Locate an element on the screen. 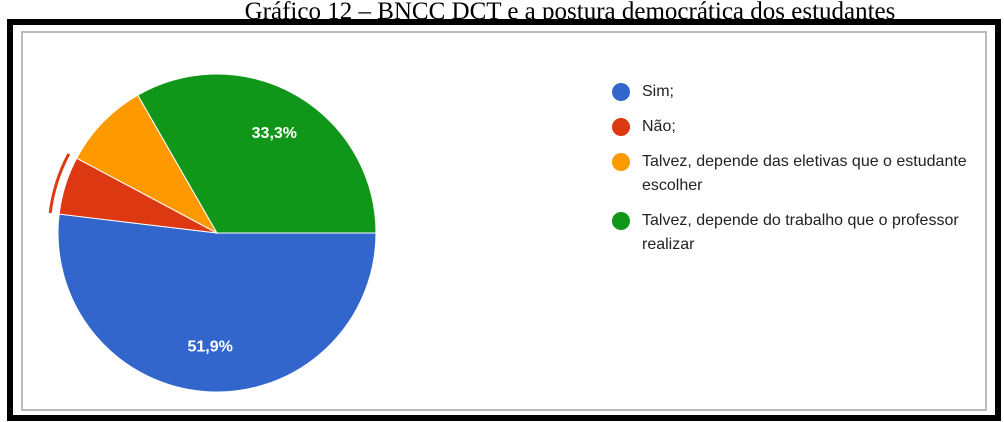  data-label: 33,3% is located at coordinates (274, 133).